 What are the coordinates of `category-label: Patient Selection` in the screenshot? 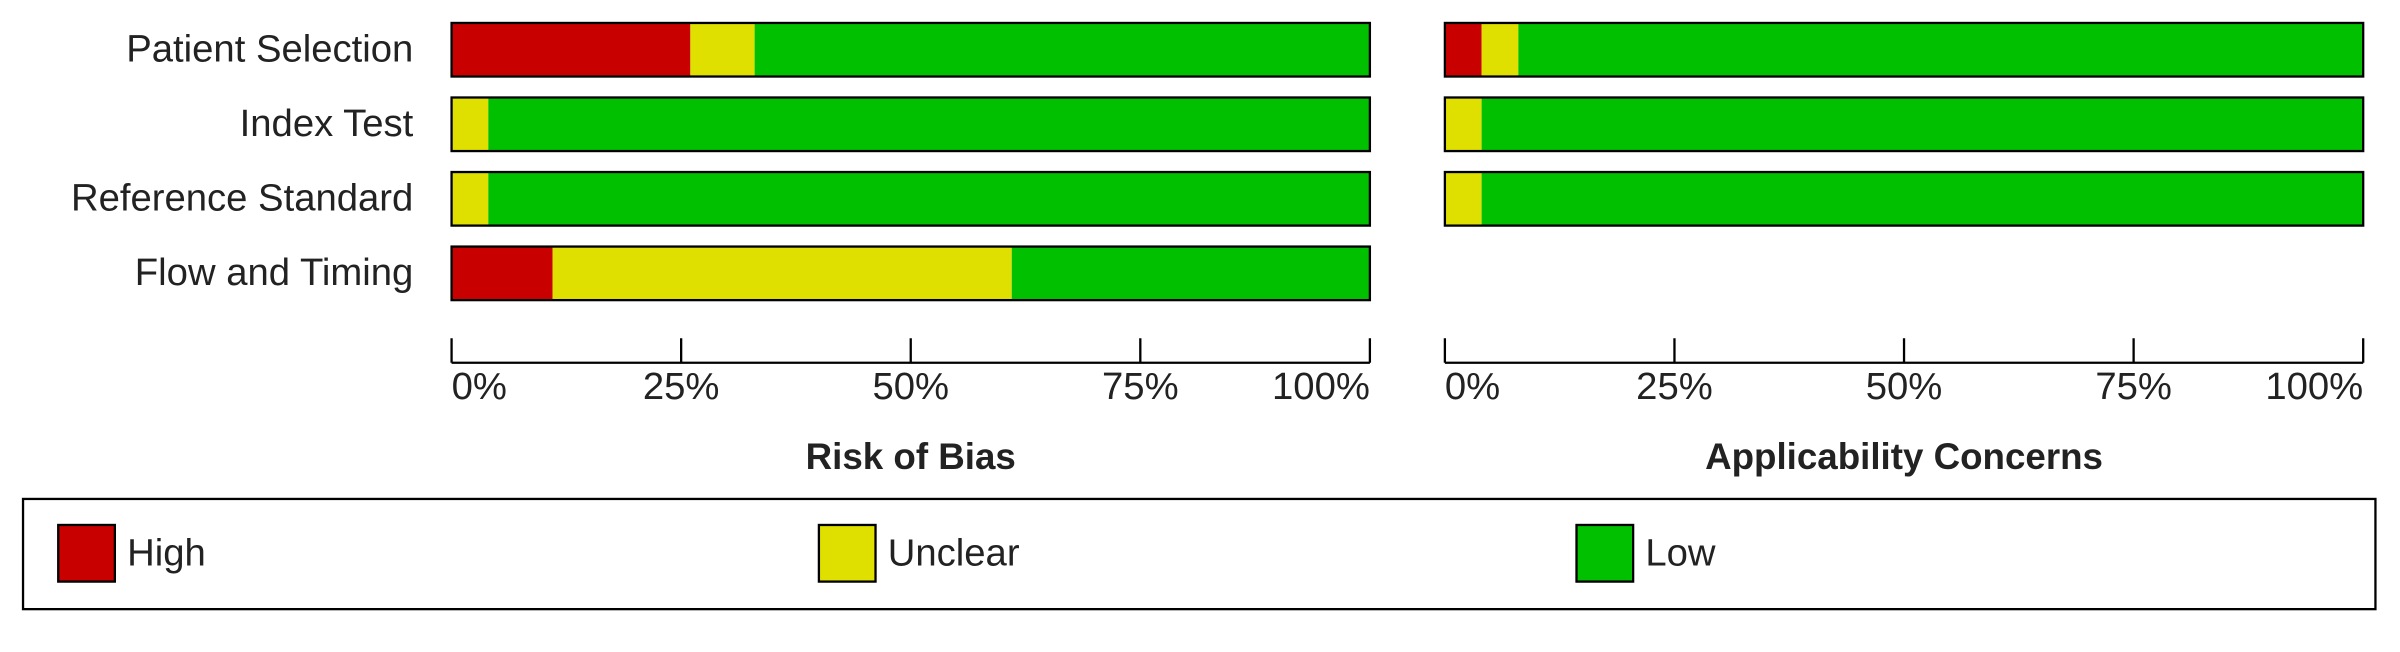 It's located at (269, 48).